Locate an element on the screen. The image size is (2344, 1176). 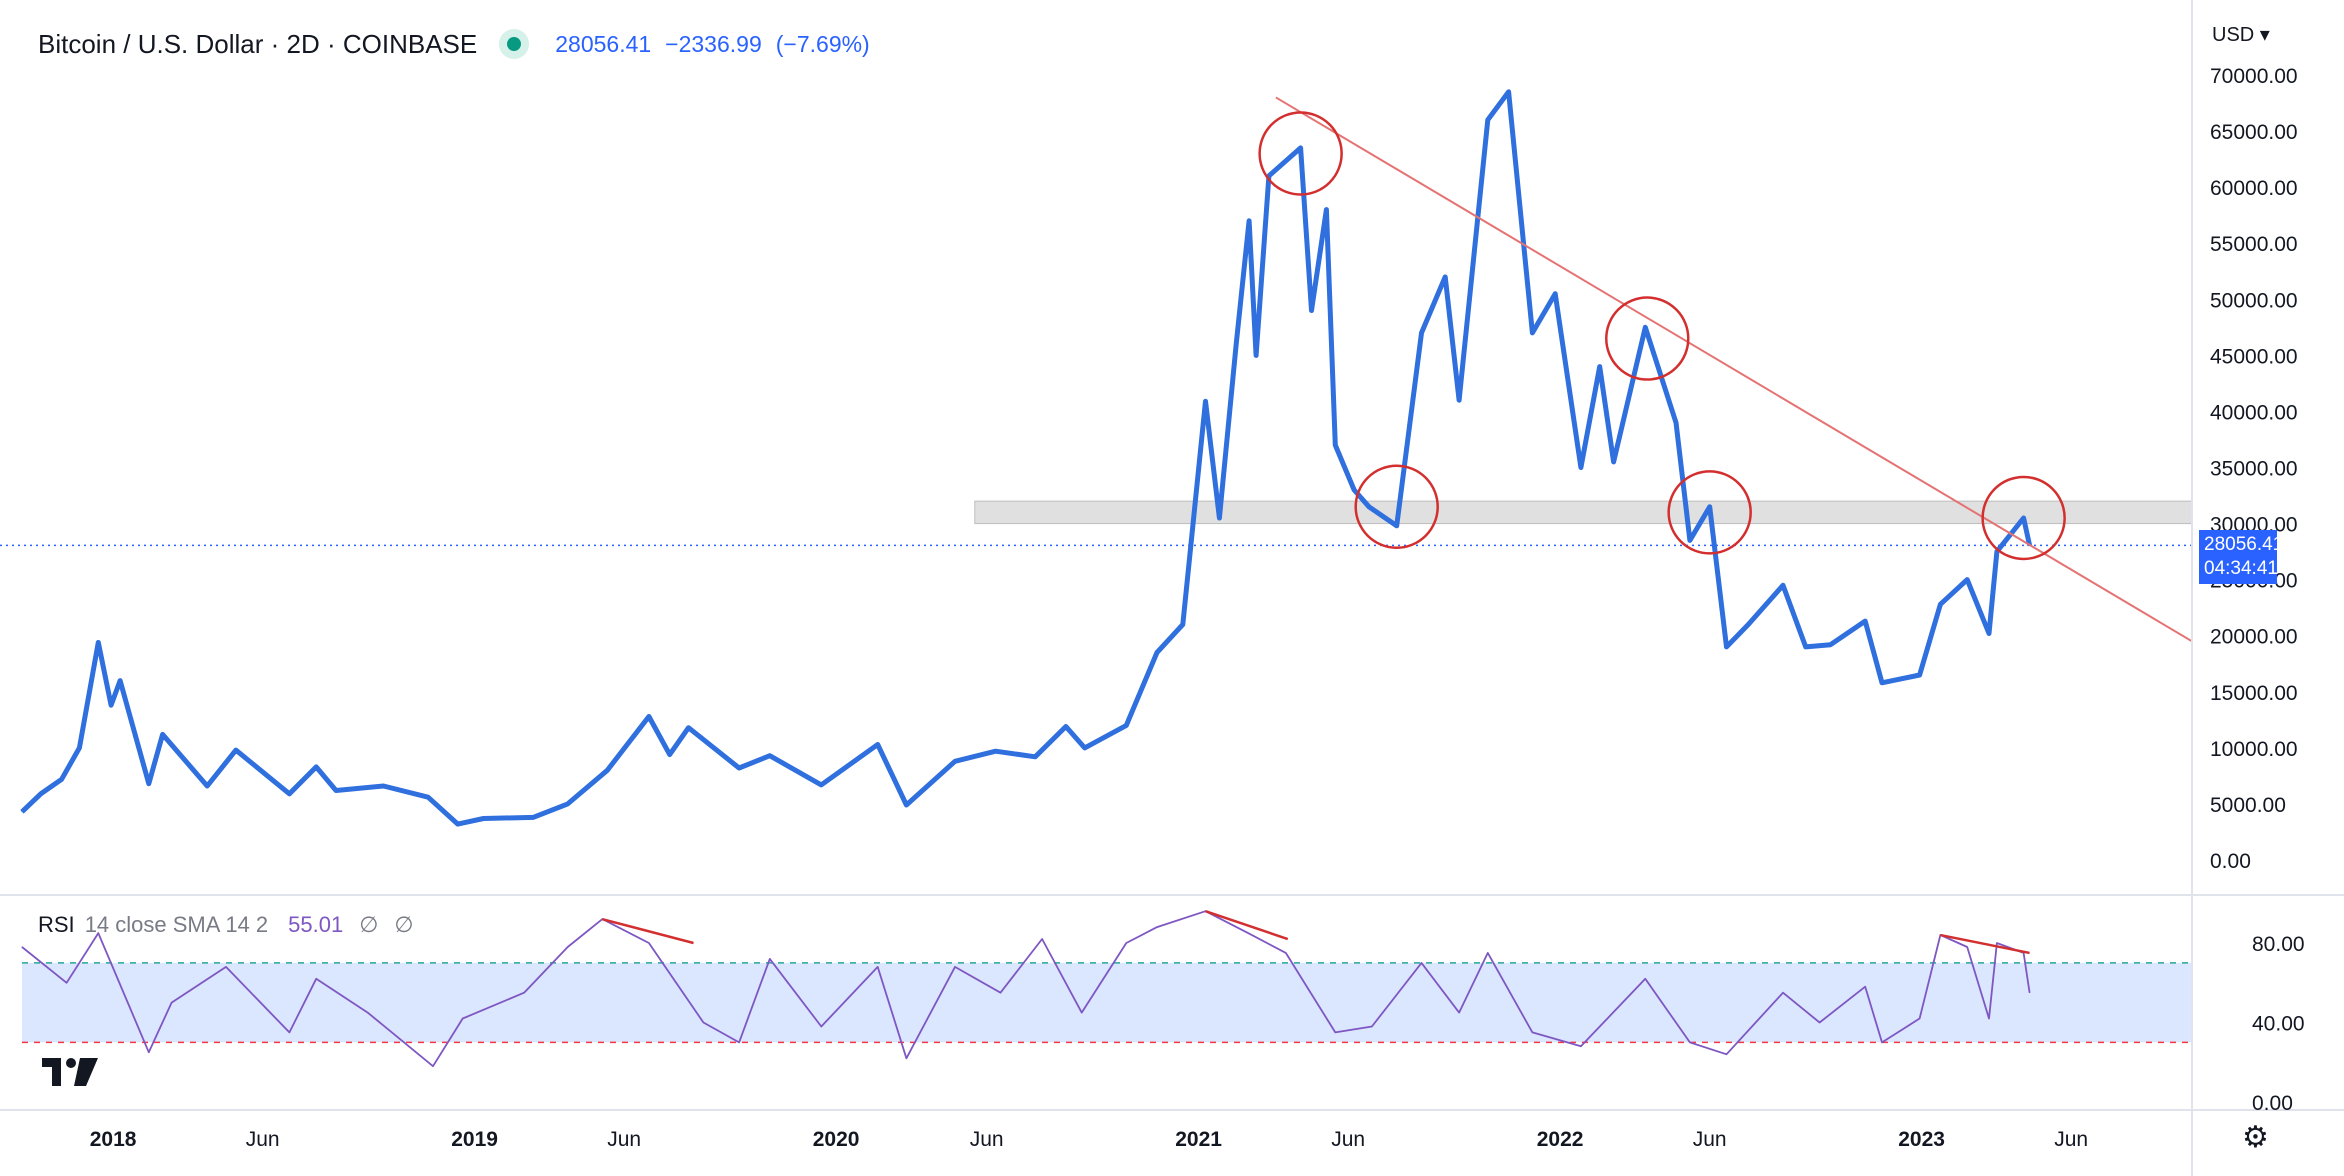
rsi-params: 14 close SMA 14 2 is located at coordinates (176, 924).